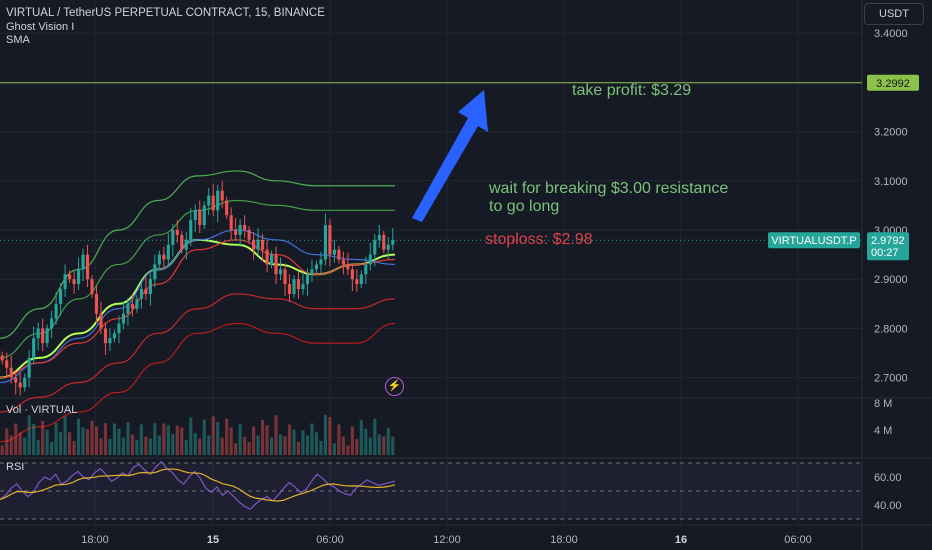 Image resolution: width=932 pixels, height=550 pixels. I want to click on take-profit-price-tag, so click(893, 82).